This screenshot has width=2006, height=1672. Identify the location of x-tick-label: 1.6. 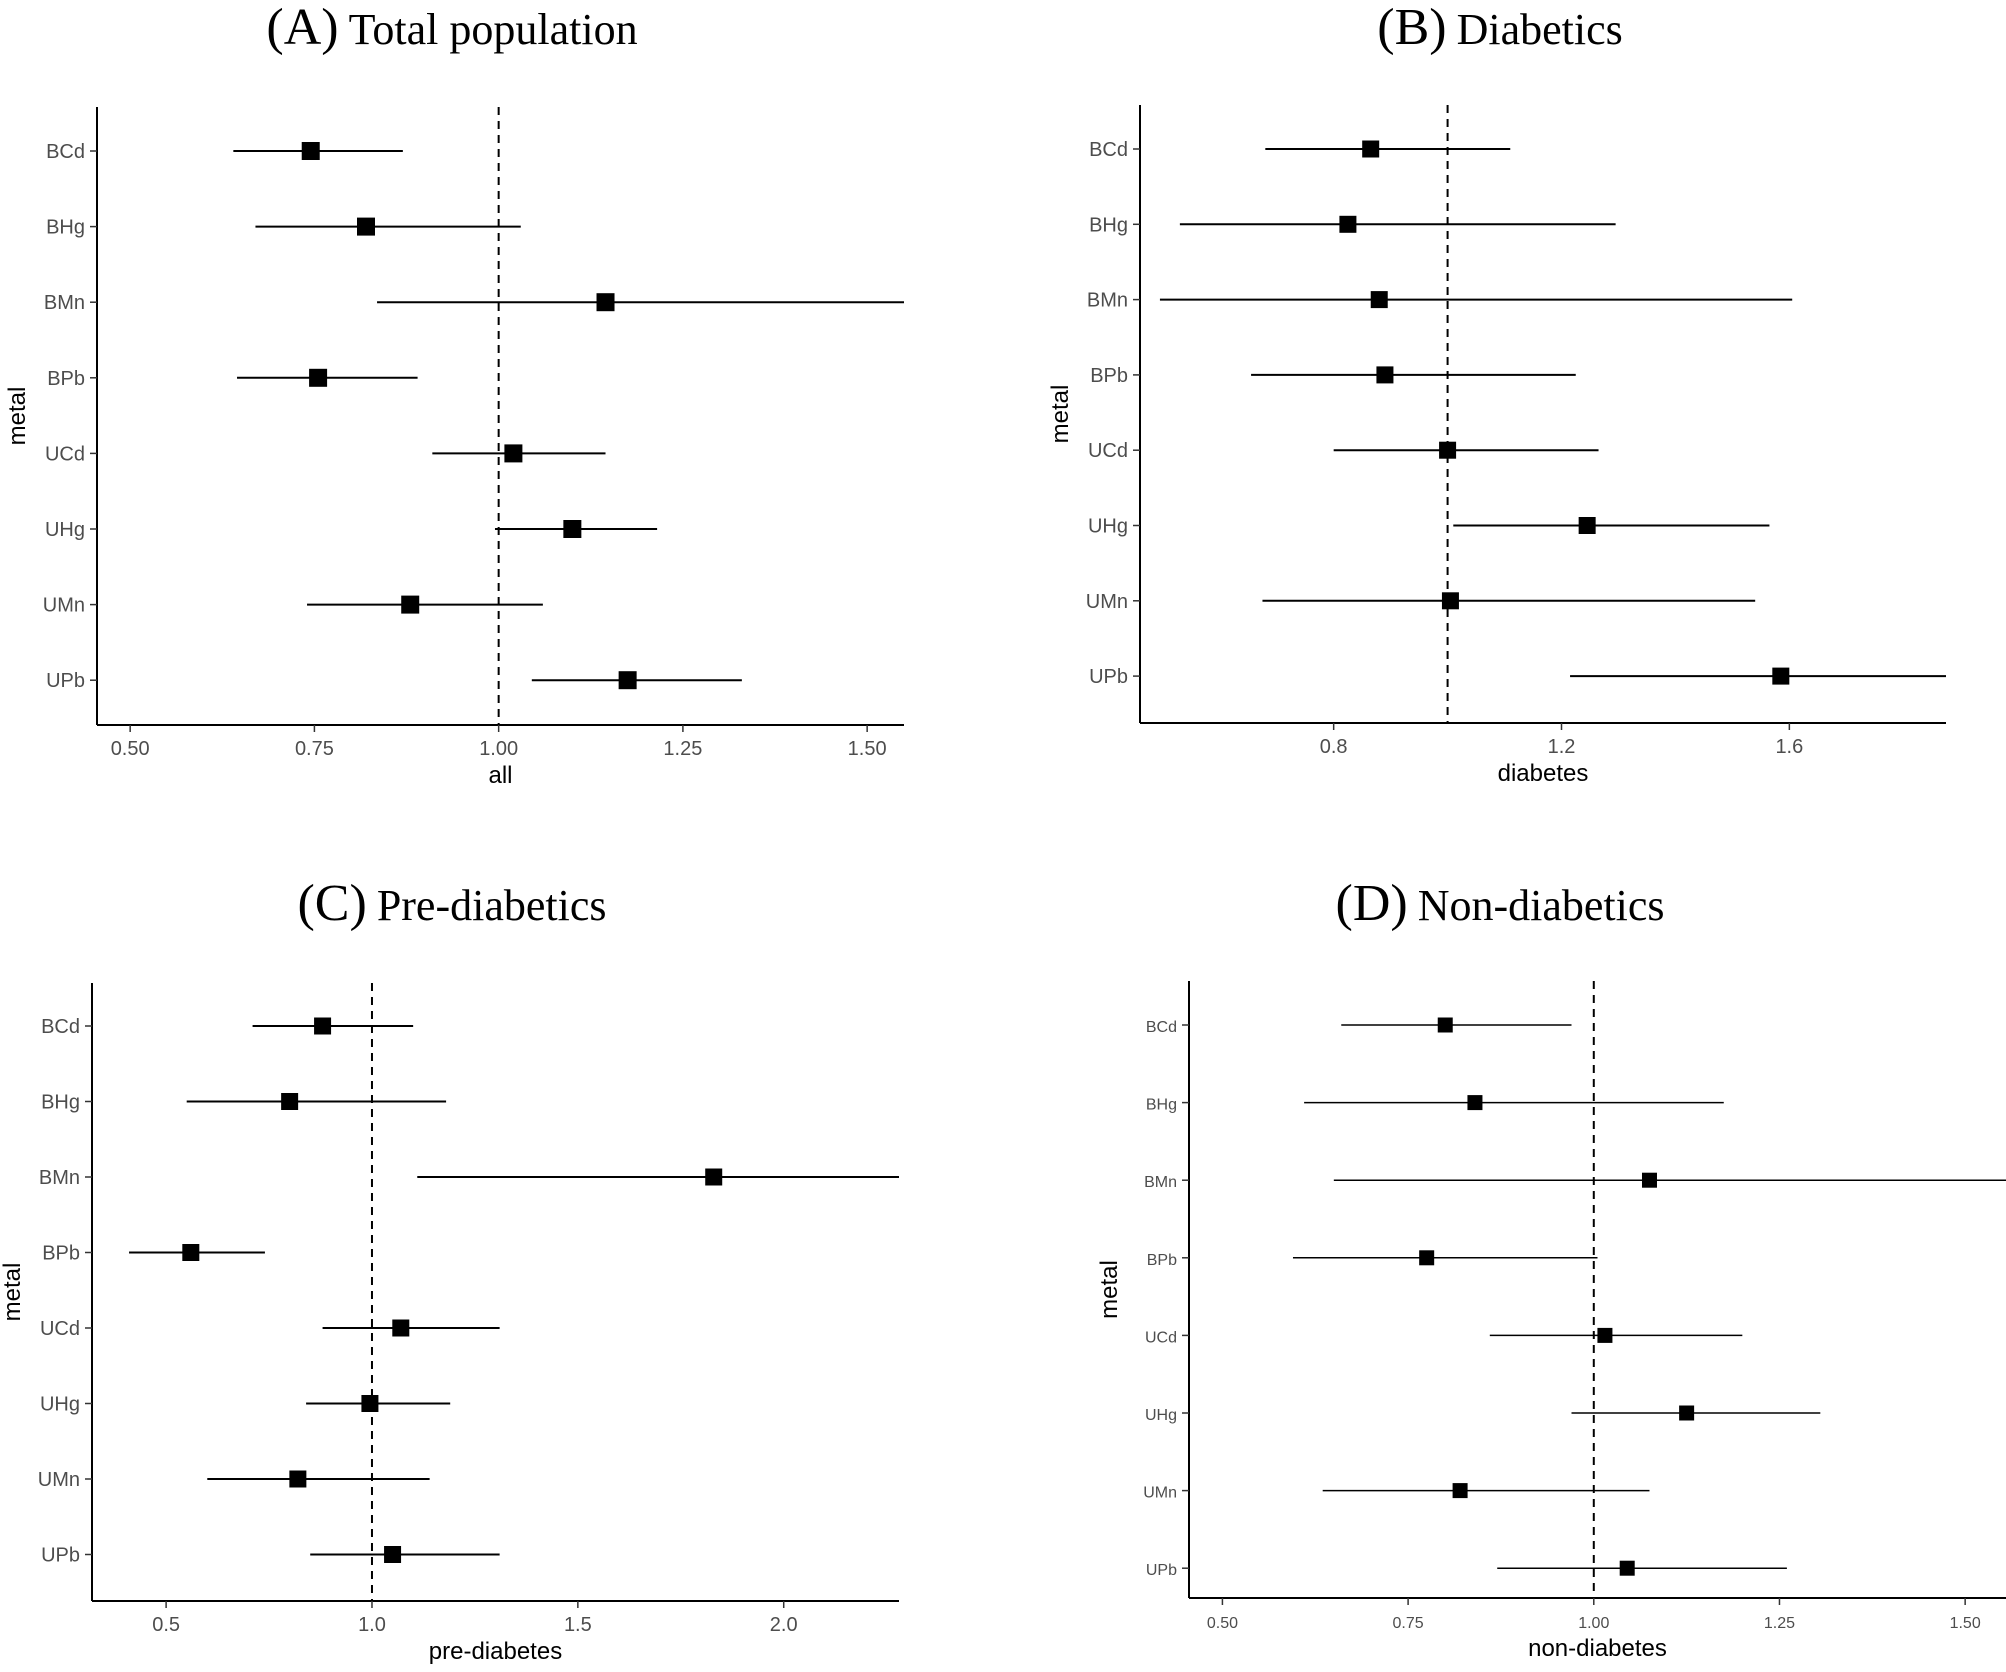
(1789, 747).